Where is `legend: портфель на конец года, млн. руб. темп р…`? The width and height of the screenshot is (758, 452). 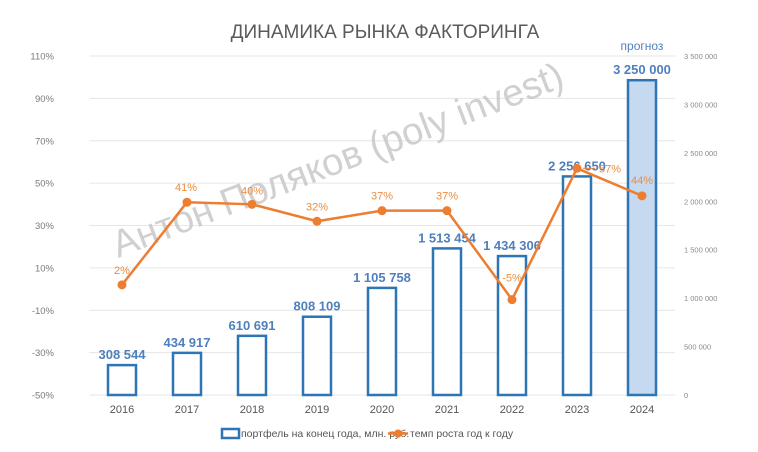 legend: портфель на конец года, млн. руб. темп р… is located at coordinates (367, 433).